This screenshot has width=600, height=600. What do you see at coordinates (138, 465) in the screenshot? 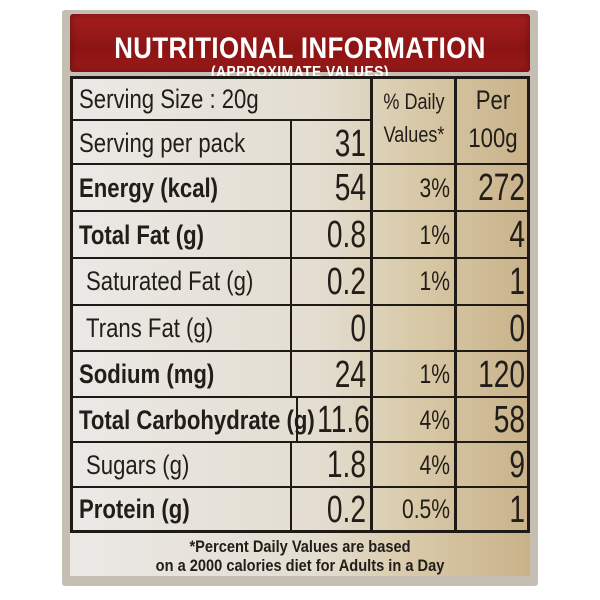
I see `nutrient-label: Sugars (g)` at bounding box center [138, 465].